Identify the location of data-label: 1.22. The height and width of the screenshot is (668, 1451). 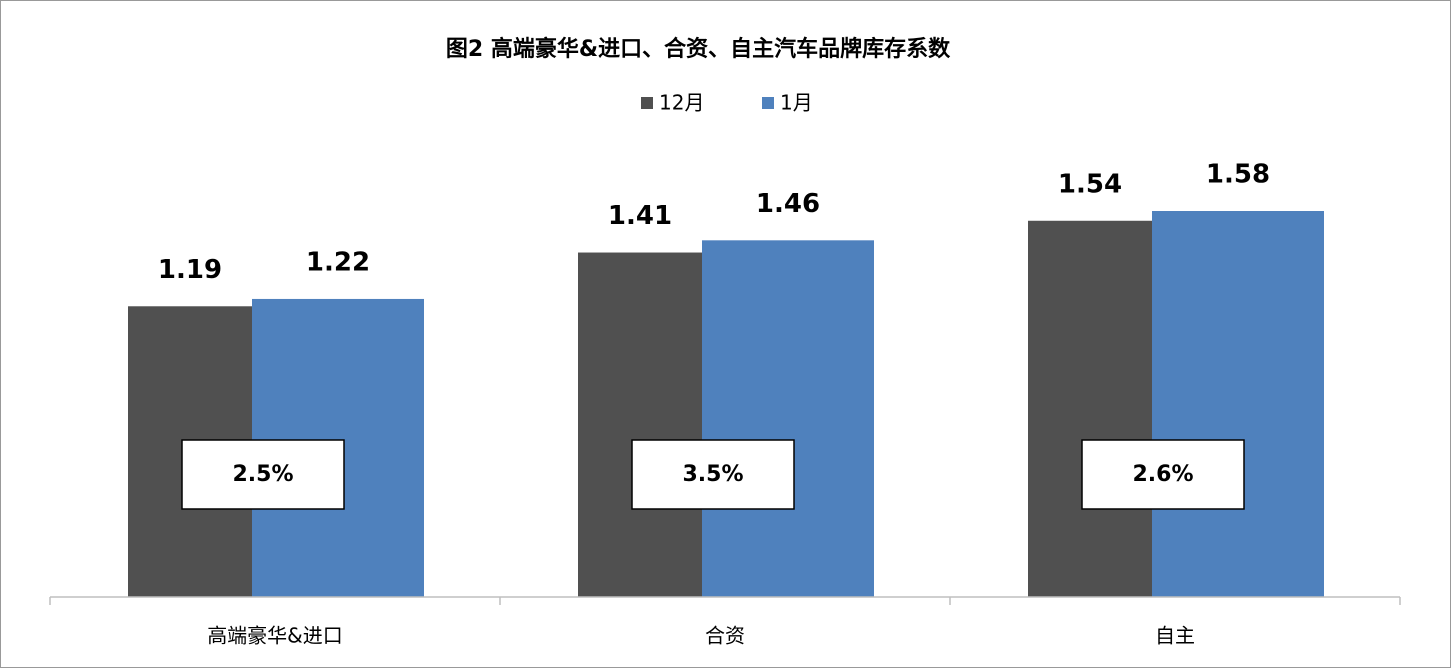
(338, 262).